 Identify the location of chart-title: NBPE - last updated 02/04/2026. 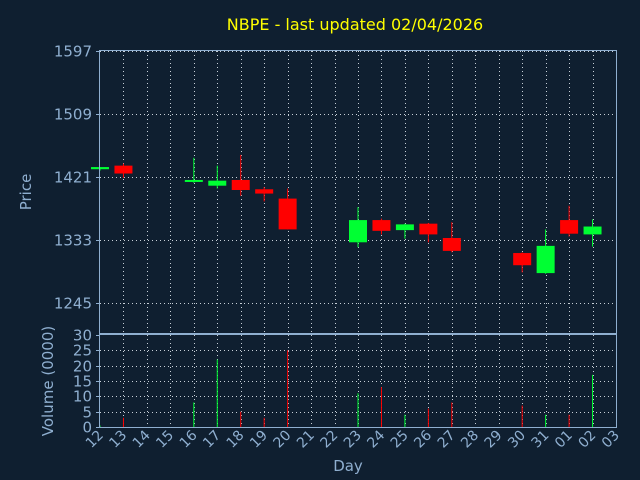
(355, 24).